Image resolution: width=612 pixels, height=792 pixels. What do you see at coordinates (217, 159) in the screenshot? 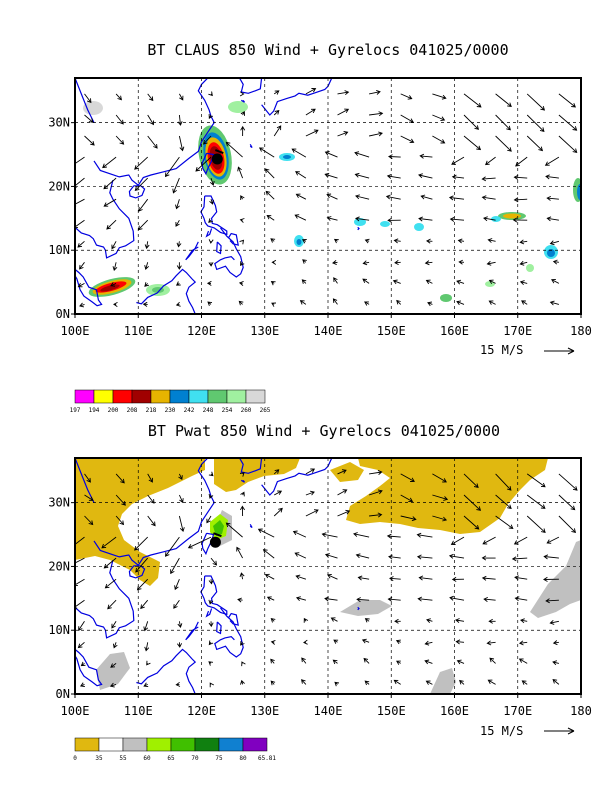
I see `gyre-center-marker` at bounding box center [217, 159].